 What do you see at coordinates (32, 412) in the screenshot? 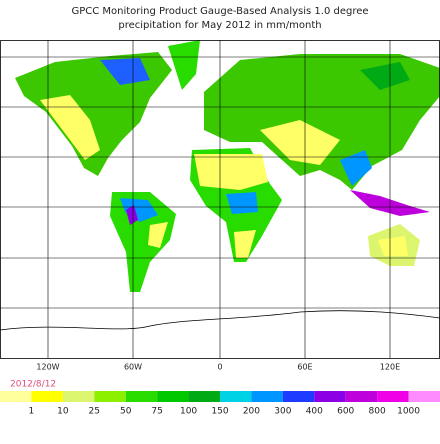
I see `legend-label: 1` at bounding box center [32, 412].